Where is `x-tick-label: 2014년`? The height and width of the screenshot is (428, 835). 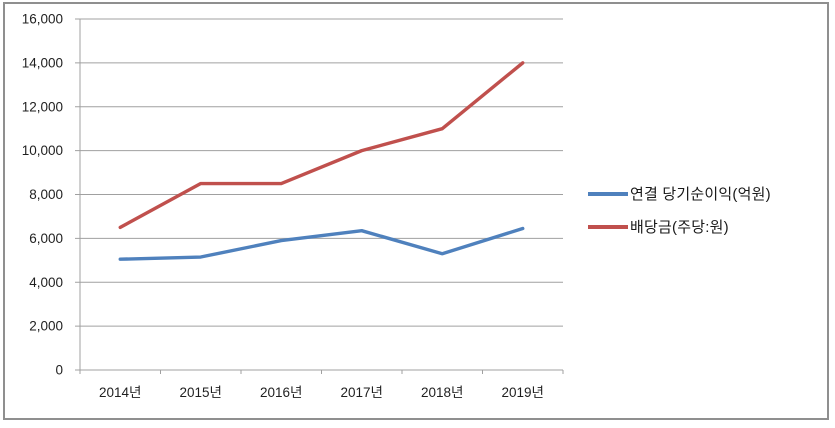 x-tick-label: 2014년 is located at coordinates (120, 392).